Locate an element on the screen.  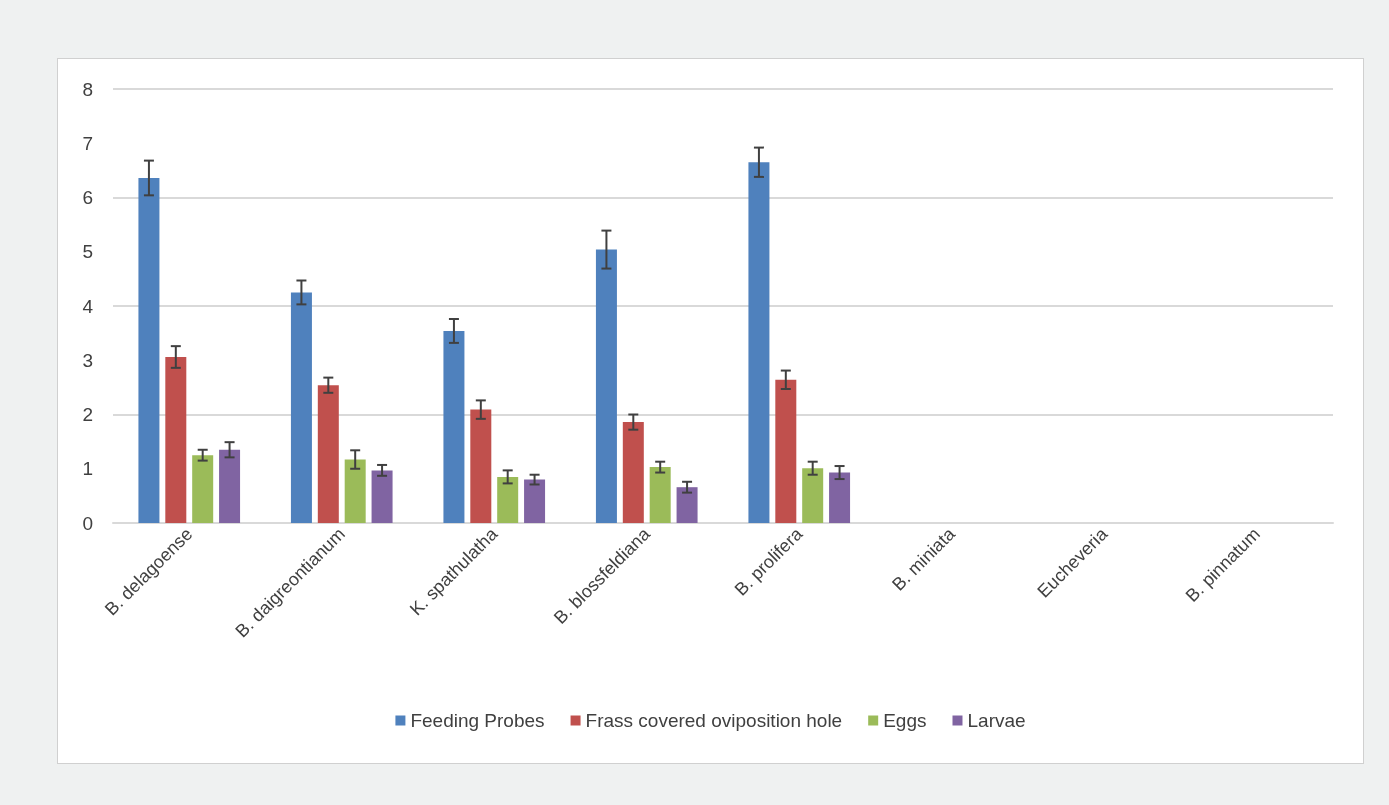
y-tick-label: 8 is located at coordinates (87, 89).